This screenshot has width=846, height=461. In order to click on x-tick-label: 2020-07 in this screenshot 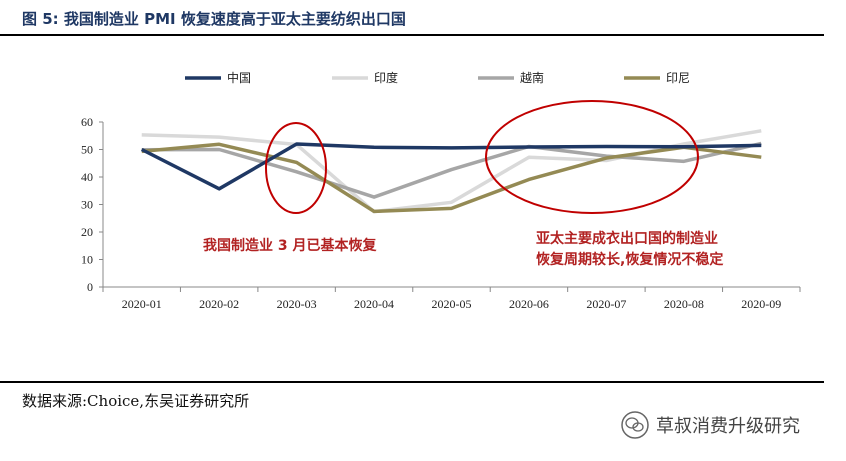, I will do `click(606, 304)`.